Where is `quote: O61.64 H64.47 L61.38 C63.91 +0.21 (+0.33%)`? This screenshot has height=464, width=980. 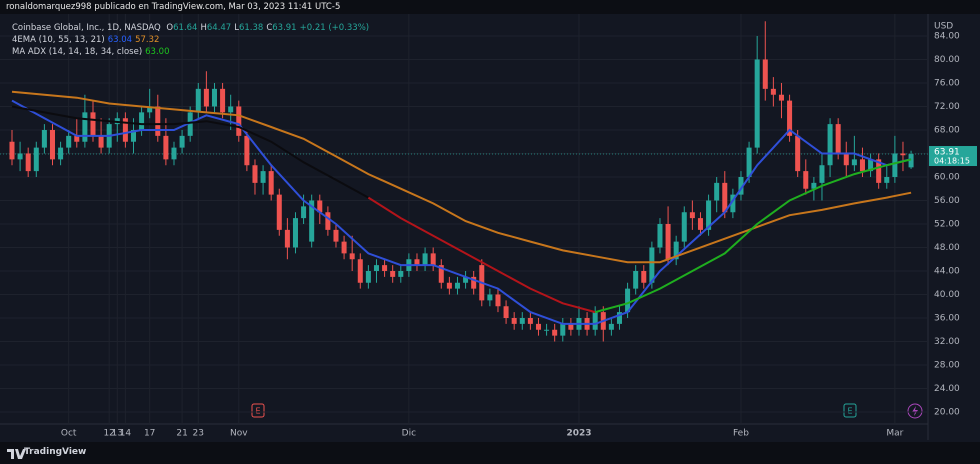
quote: O61.64 H64.47 L61.38 C63.91 +0.21 (+0.33%) is located at coordinates (269, 28).